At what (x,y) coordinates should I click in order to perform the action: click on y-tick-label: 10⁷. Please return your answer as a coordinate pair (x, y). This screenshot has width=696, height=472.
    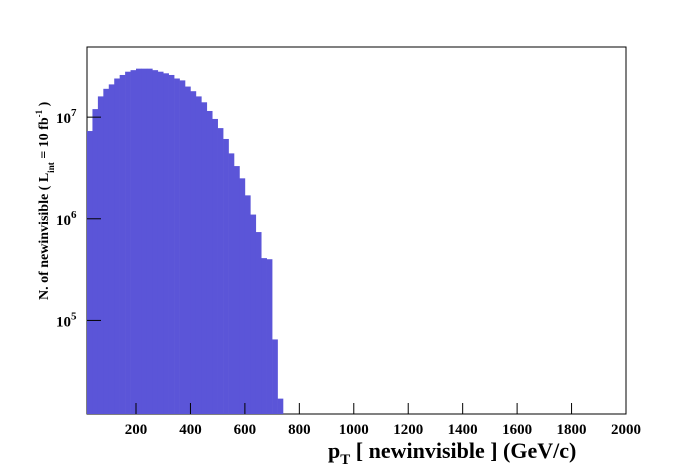
    Looking at the image, I should click on (66, 117).